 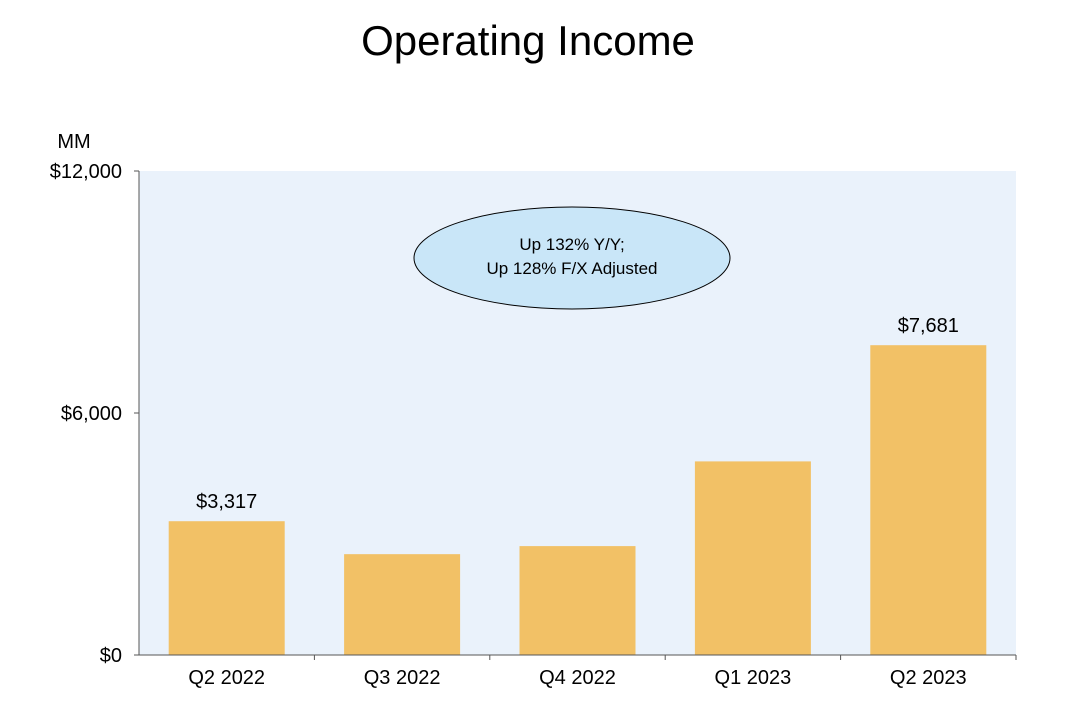 What do you see at coordinates (528, 40) in the screenshot?
I see `chart-title: Operating Income` at bounding box center [528, 40].